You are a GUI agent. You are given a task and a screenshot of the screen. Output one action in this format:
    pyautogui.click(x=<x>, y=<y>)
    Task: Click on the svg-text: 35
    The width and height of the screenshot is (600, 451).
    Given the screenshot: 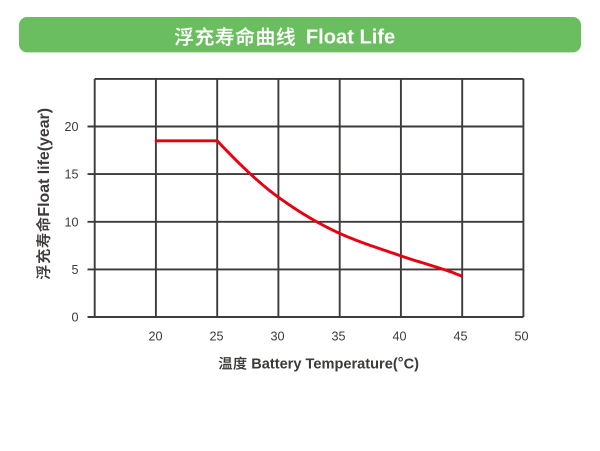 What is the action you would take?
    pyautogui.click(x=338, y=336)
    